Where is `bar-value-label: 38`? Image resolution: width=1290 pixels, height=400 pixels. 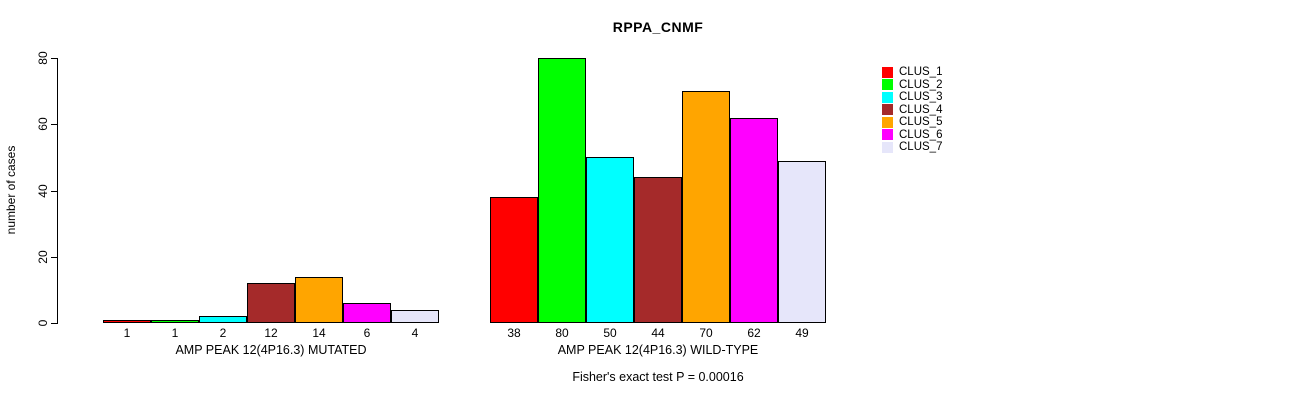
bar-value-label: 38 is located at coordinates (514, 333).